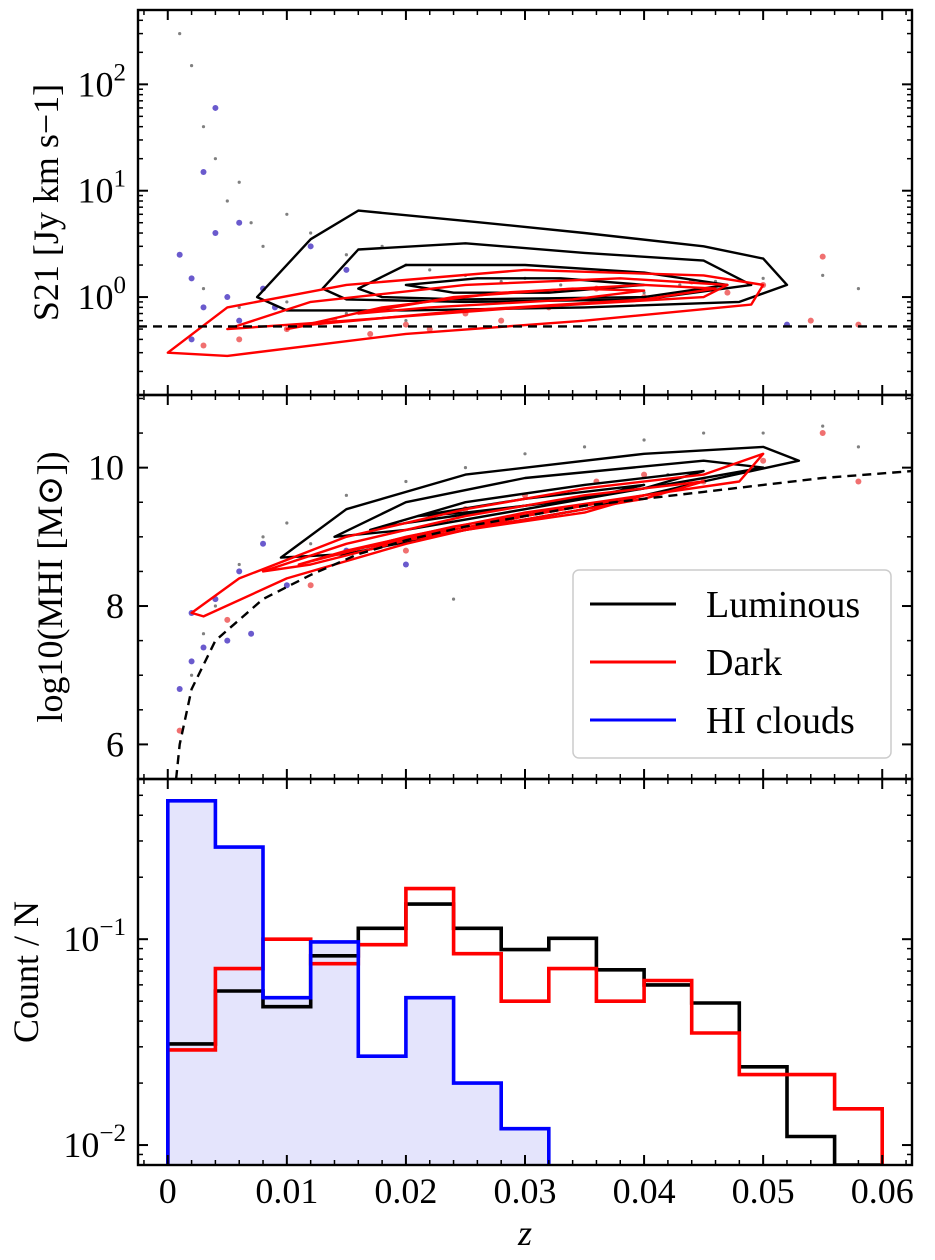 Image resolution: width=935 pixels, height=1260 pixels. I want to click on x-axis-label: z, so click(524, 1233).